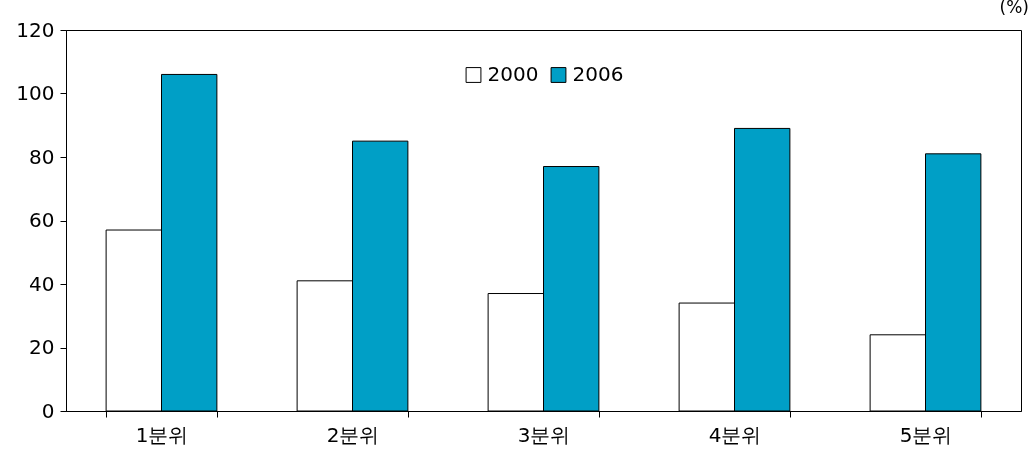 This screenshot has width=1033, height=460. I want to click on y-tick-label: 40, so click(42, 283).